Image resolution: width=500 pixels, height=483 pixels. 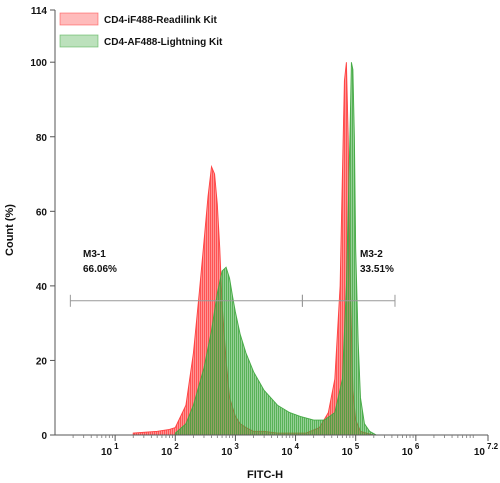 I want to click on y-tick-label: 80, so click(x=42, y=138).